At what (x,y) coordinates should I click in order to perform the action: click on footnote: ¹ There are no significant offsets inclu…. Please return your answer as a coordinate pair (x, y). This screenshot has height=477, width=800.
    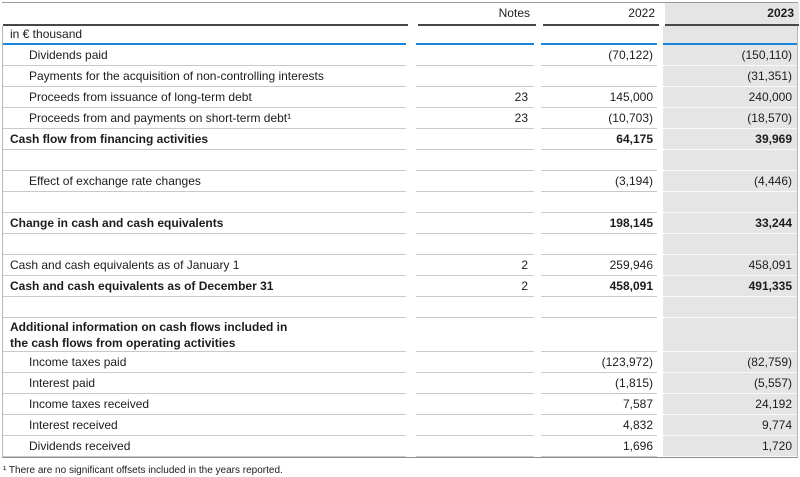
    Looking at the image, I should click on (143, 470).